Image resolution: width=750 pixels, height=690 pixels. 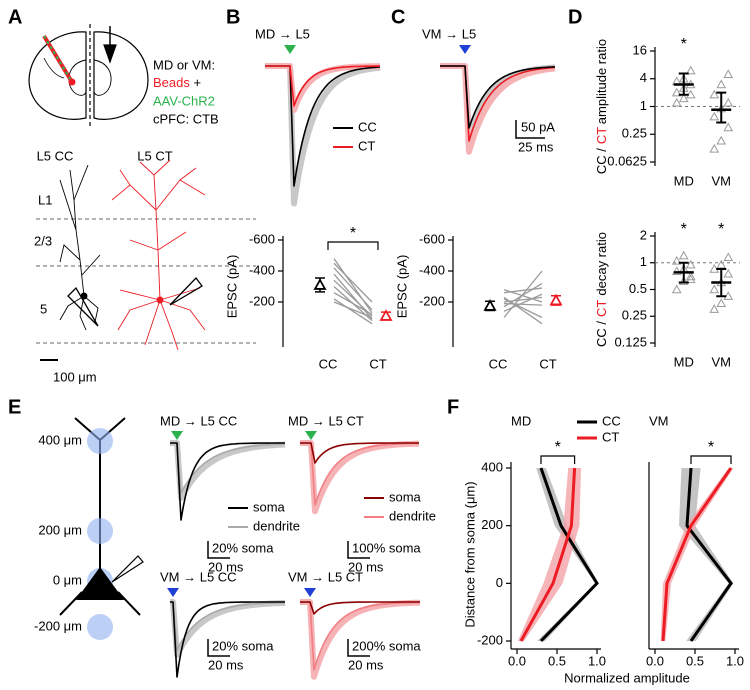 What do you see at coordinates (695, 660) in the screenshot?
I see `x-tick-label: 0.5` at bounding box center [695, 660].